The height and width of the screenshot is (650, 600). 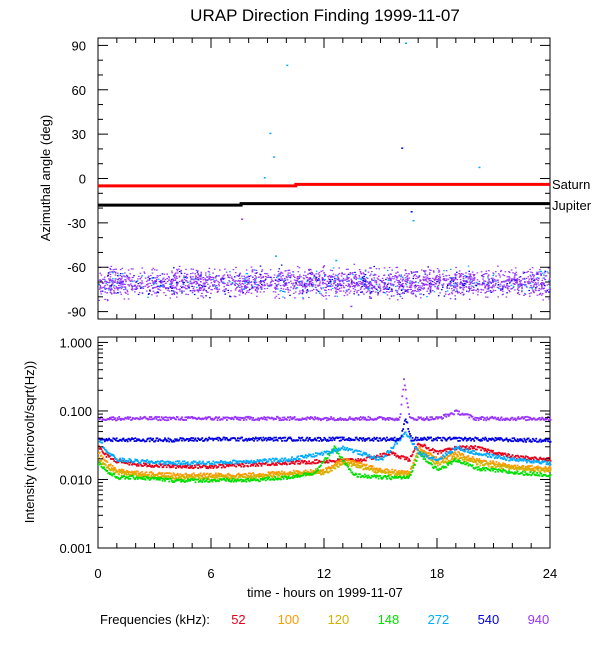 I want to click on outlier-point, so click(x=402, y=148).